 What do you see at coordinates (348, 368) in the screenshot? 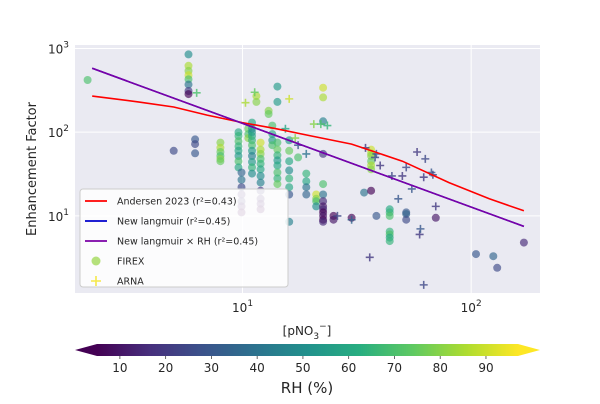
I see `colorbar-tick-label-5: 60` at bounding box center [348, 368].